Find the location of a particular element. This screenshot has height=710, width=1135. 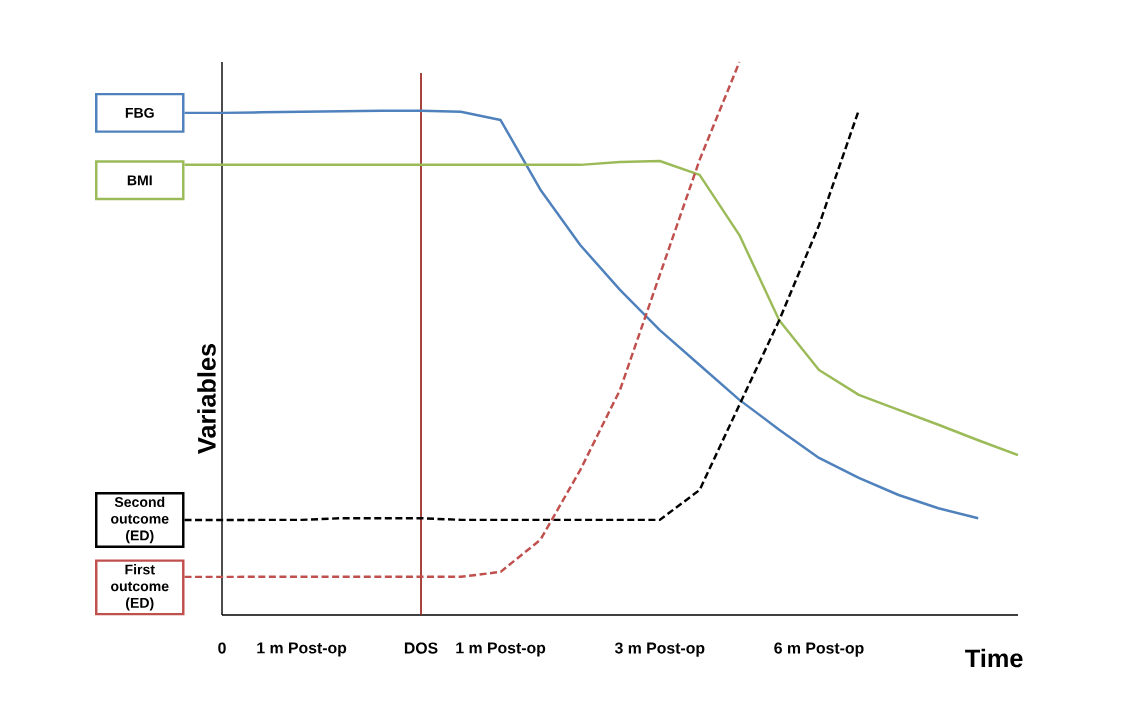

x-axis-title: Time is located at coordinates (994, 658).